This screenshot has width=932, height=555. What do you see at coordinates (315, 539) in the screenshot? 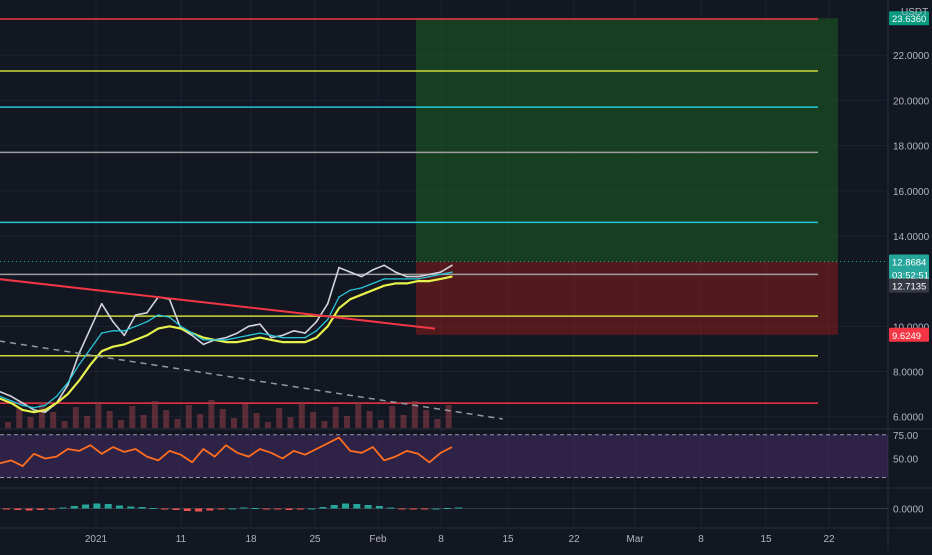
I see `date-tick-label: 25` at bounding box center [315, 539].